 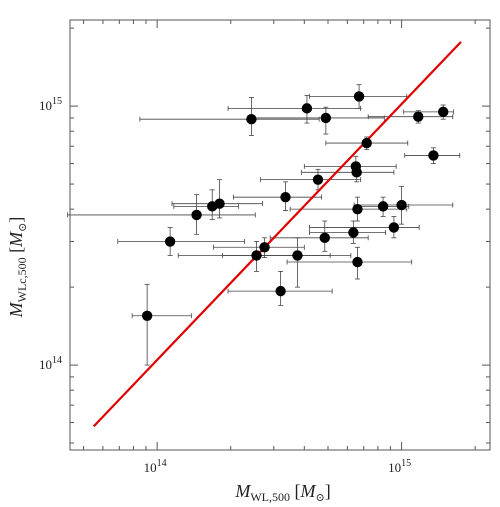 I want to click on x-tick-label: 1015, so click(x=399, y=466).